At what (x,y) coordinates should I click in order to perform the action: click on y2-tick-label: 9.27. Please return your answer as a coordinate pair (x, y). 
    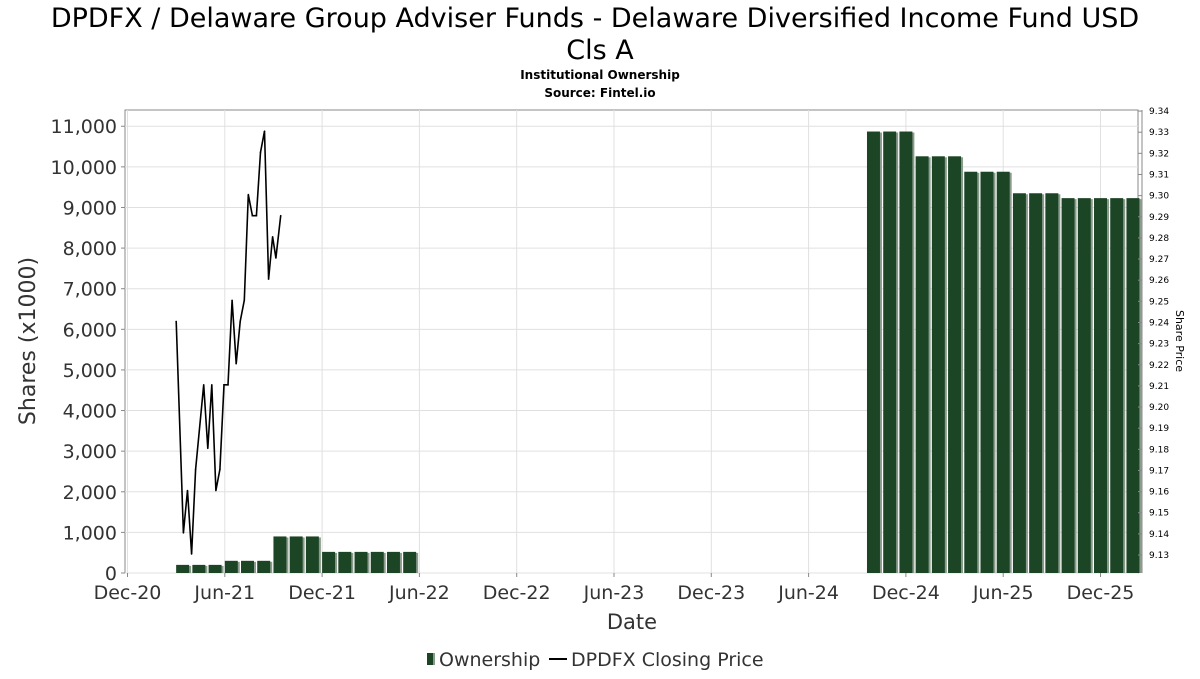
    Looking at the image, I should click on (1159, 260).